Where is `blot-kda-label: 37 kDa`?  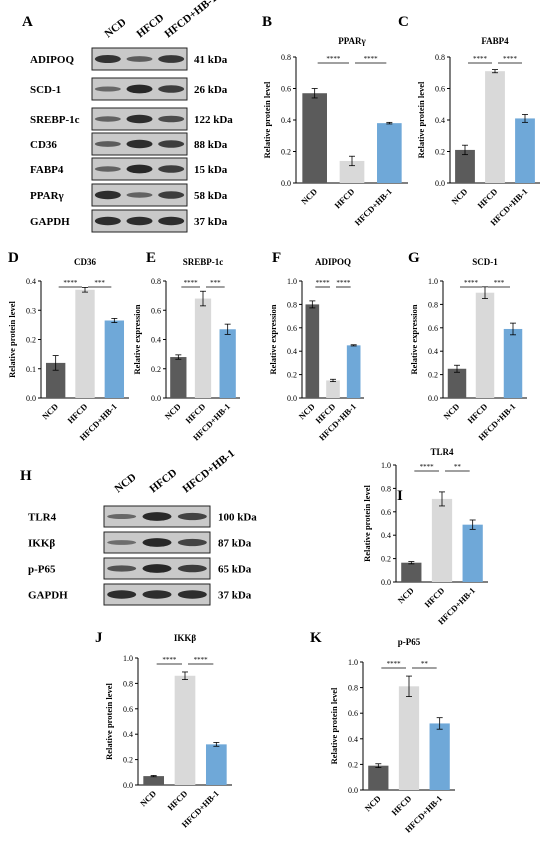
blot-kda-label: 37 kDa is located at coordinates (235, 596).